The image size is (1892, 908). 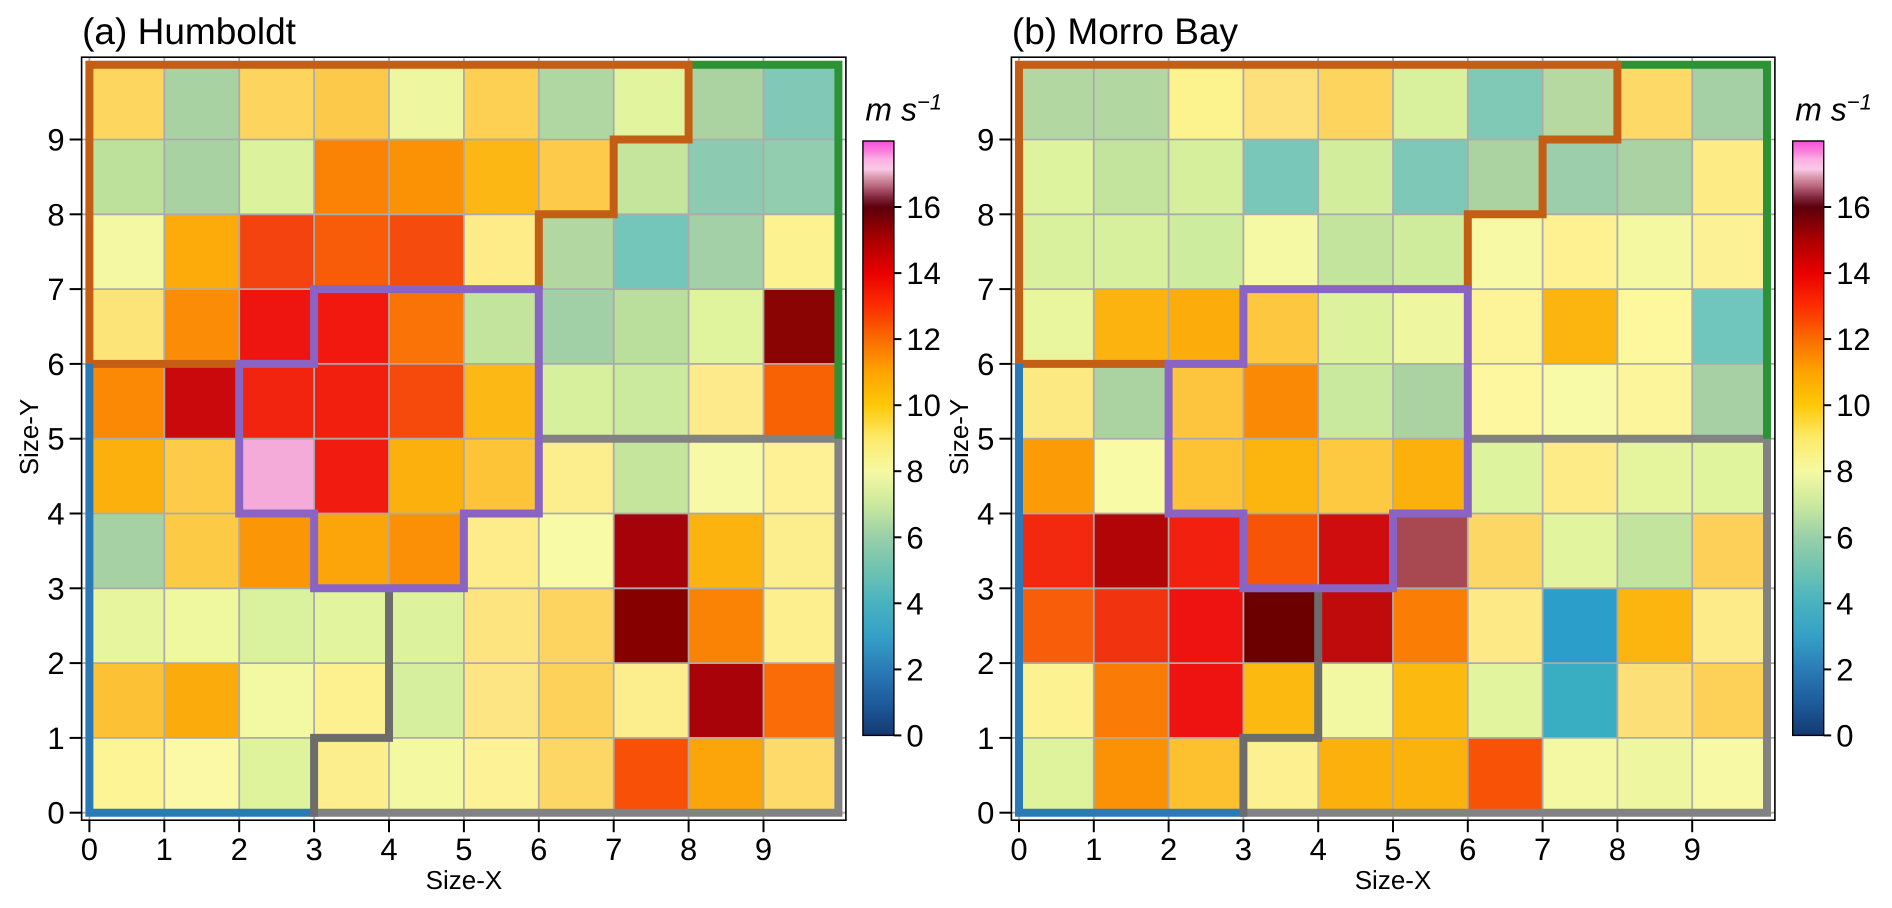 What do you see at coordinates (189, 31) in the screenshot?
I see `svg-text: (a) Humboldt` at bounding box center [189, 31].